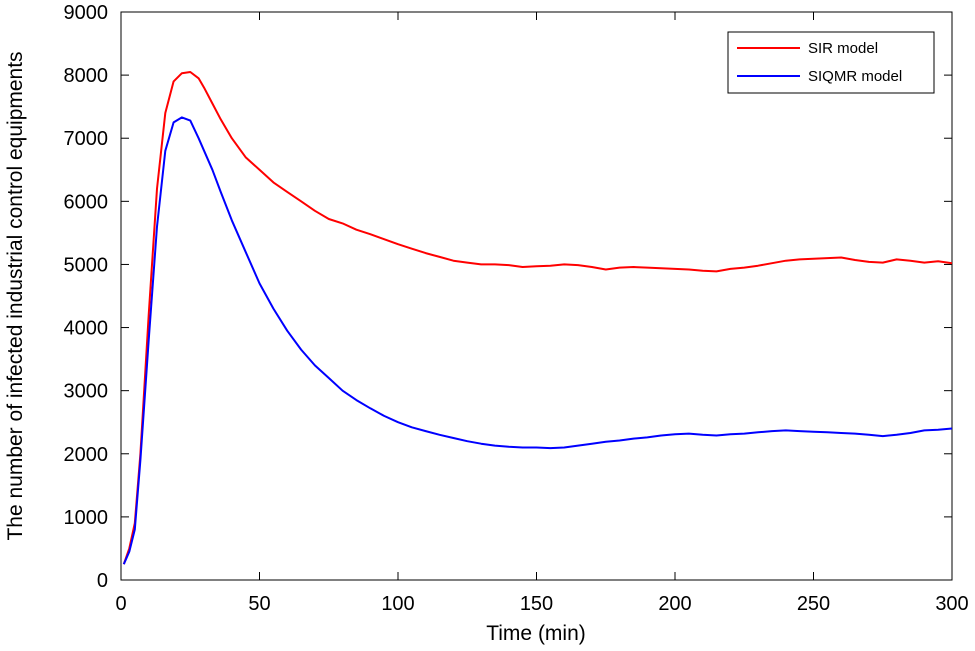 The width and height of the screenshot is (975, 651). Describe the element at coordinates (536, 604) in the screenshot. I see `x-tick-label: 150` at that location.